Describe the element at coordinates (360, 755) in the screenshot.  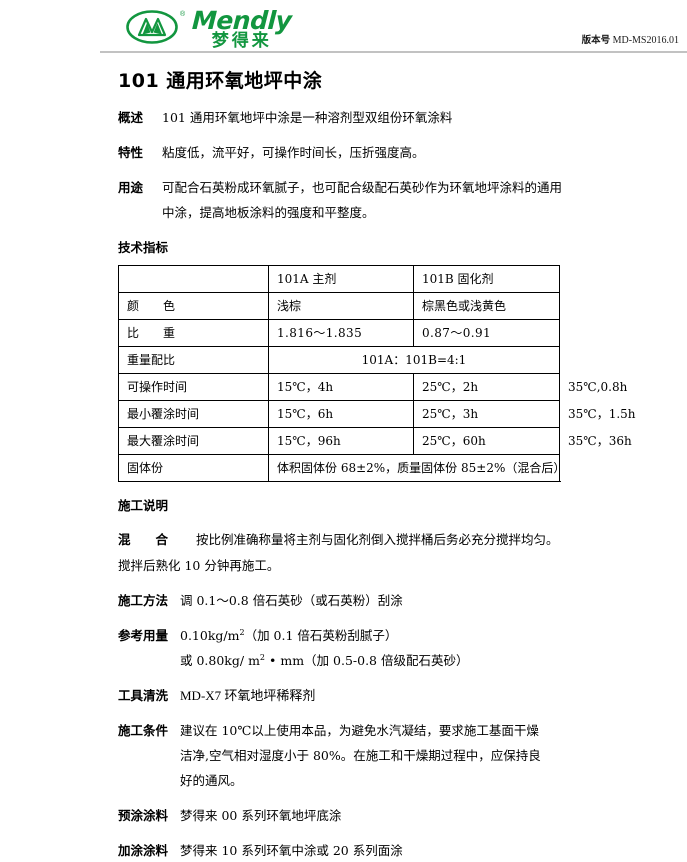
I see `conditions-text-line2: 洁净,空气相对湿度小于 80%。在施工和干燥期过程中，应保持良` at that location.